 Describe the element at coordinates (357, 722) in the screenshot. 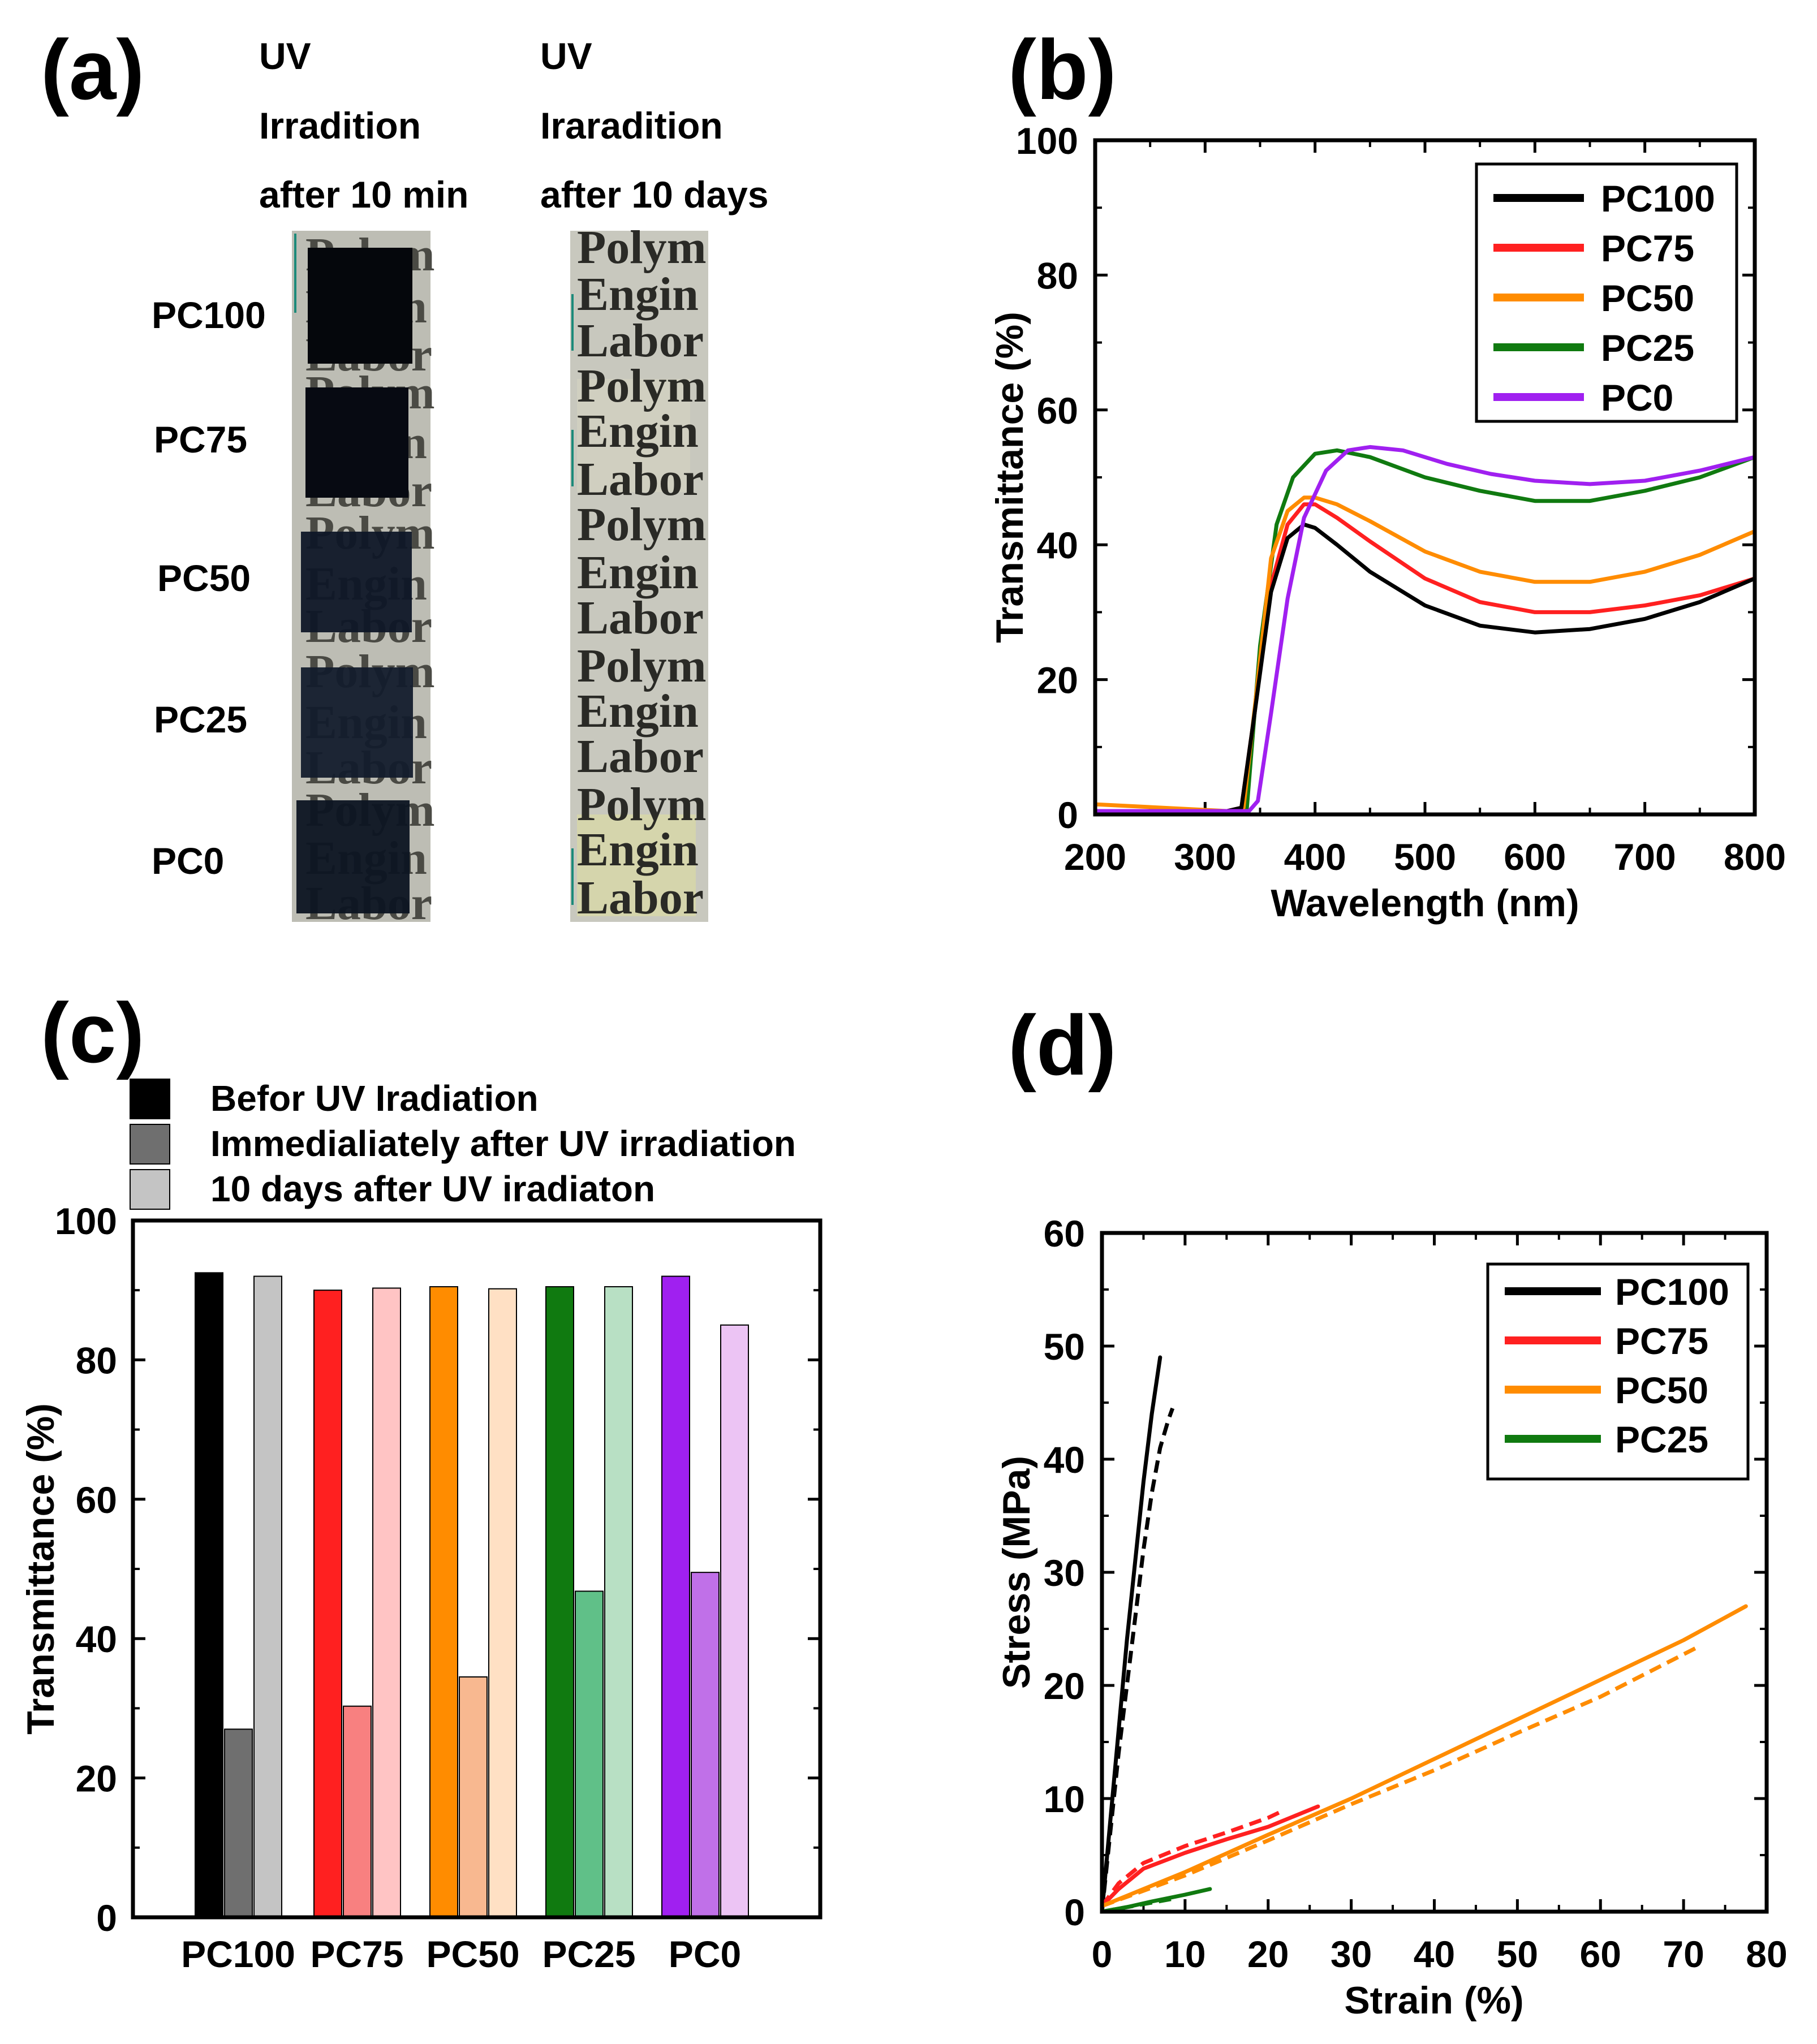

I see `sample-square-pc25-dark` at that location.